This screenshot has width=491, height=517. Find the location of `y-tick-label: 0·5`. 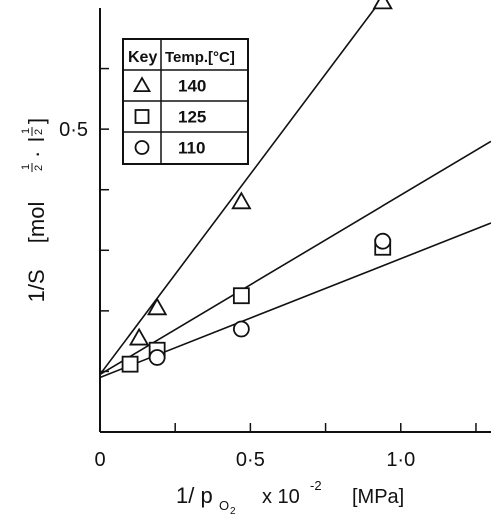

y-tick-label: 0·5 is located at coordinates (73, 130).